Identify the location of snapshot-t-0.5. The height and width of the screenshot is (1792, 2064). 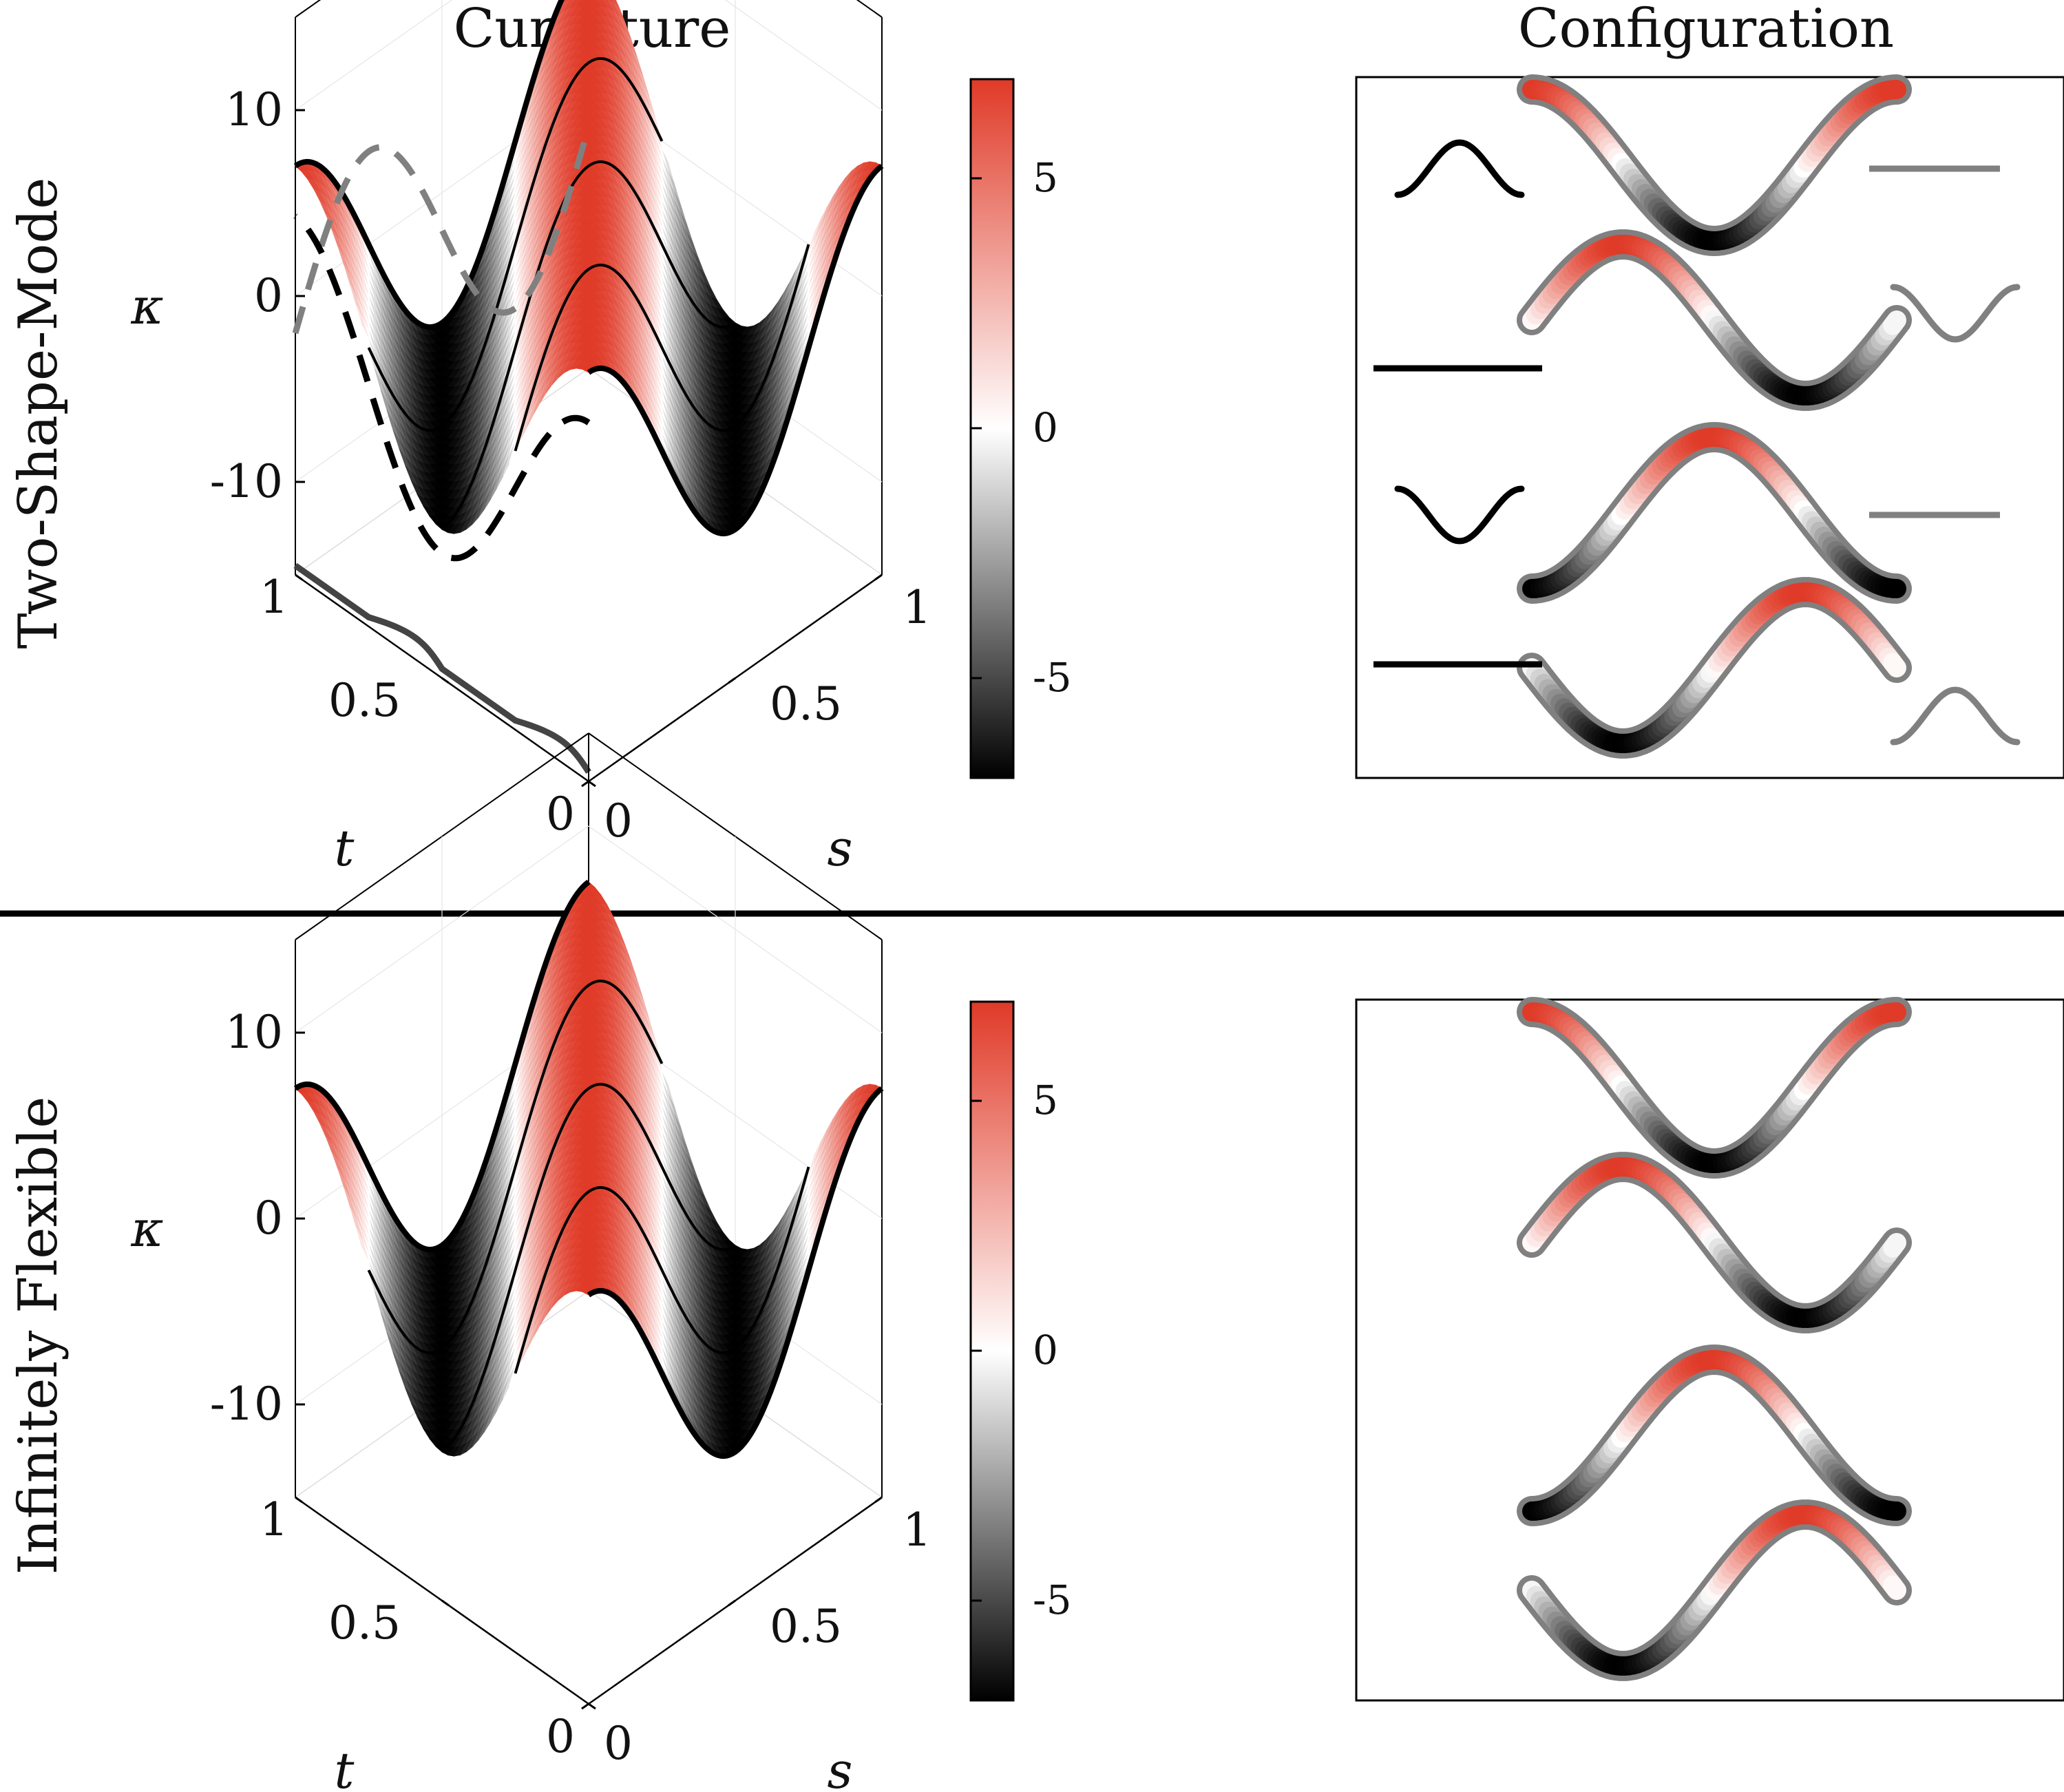
(1714, 513).